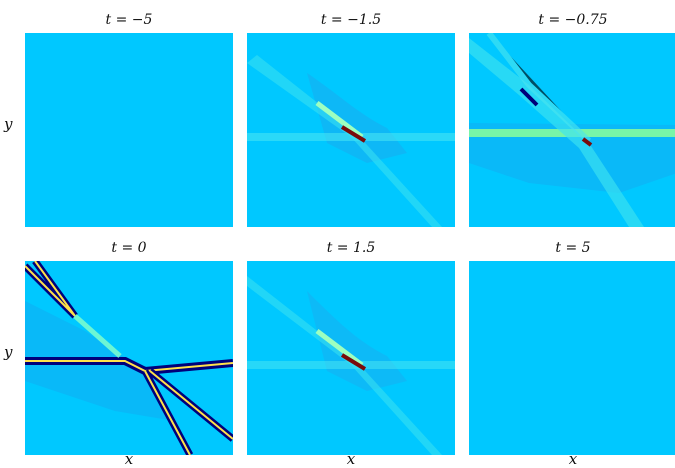  What do you see at coordinates (129, 248) in the screenshot?
I see `panel-title-4: t = 0` at bounding box center [129, 248].